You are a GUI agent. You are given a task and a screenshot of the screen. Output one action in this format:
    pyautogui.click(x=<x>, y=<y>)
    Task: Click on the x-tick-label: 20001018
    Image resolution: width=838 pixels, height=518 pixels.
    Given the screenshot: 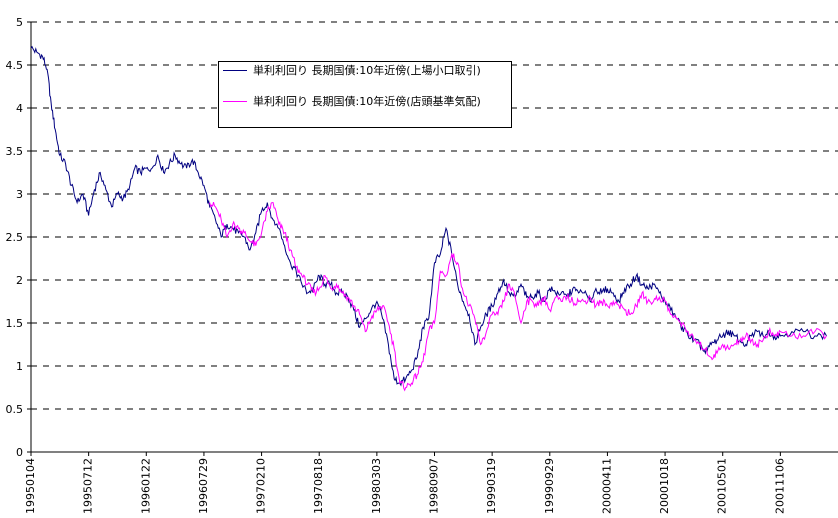 What is the action you would take?
    pyautogui.click(x=664, y=486)
    